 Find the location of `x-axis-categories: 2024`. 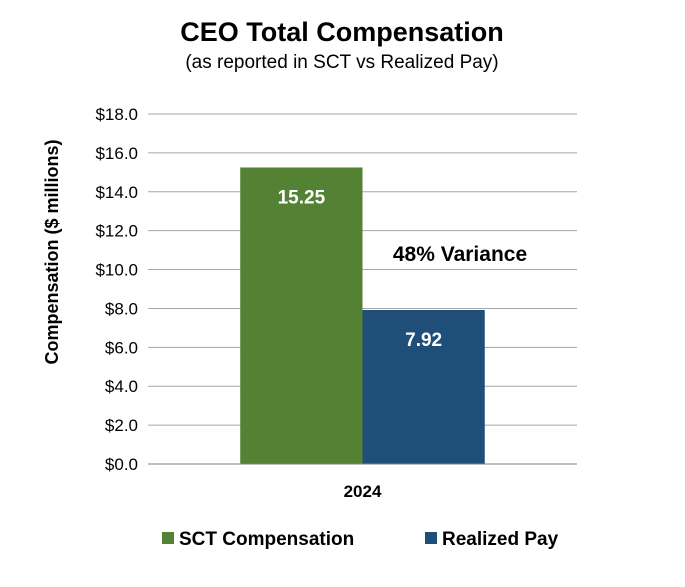

x-axis-categories: 2024 is located at coordinates (363, 491).